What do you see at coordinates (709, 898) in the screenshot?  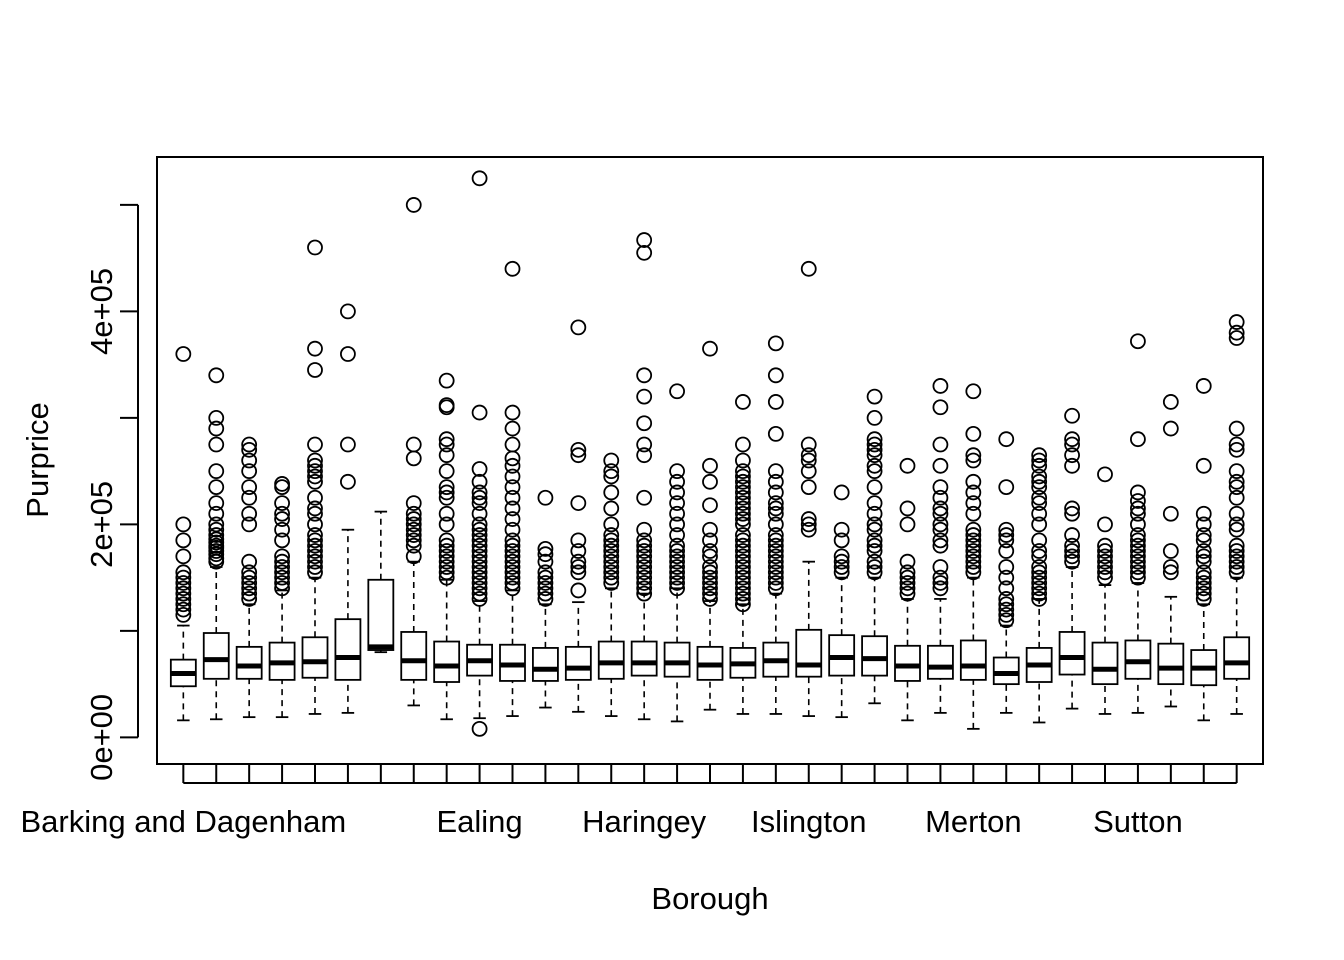 I see `x-axis-label: Borough` at bounding box center [709, 898].